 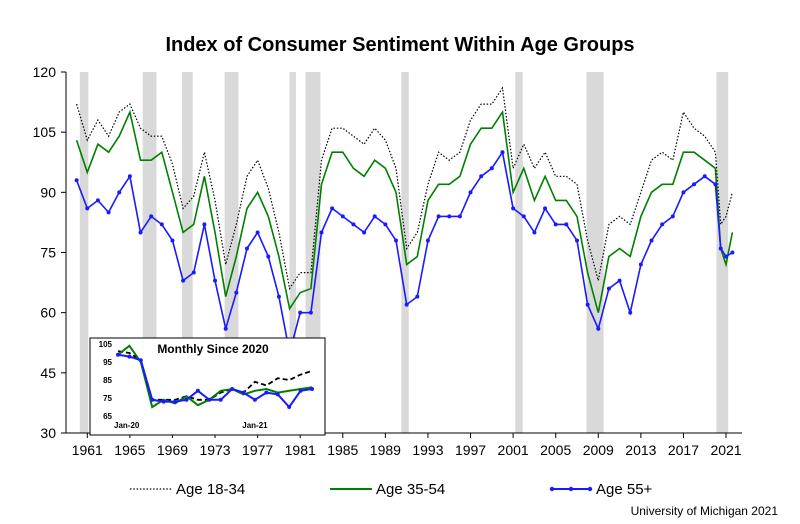 What do you see at coordinates (45, 132) in the screenshot?
I see `y-tick-label: 105` at bounding box center [45, 132].